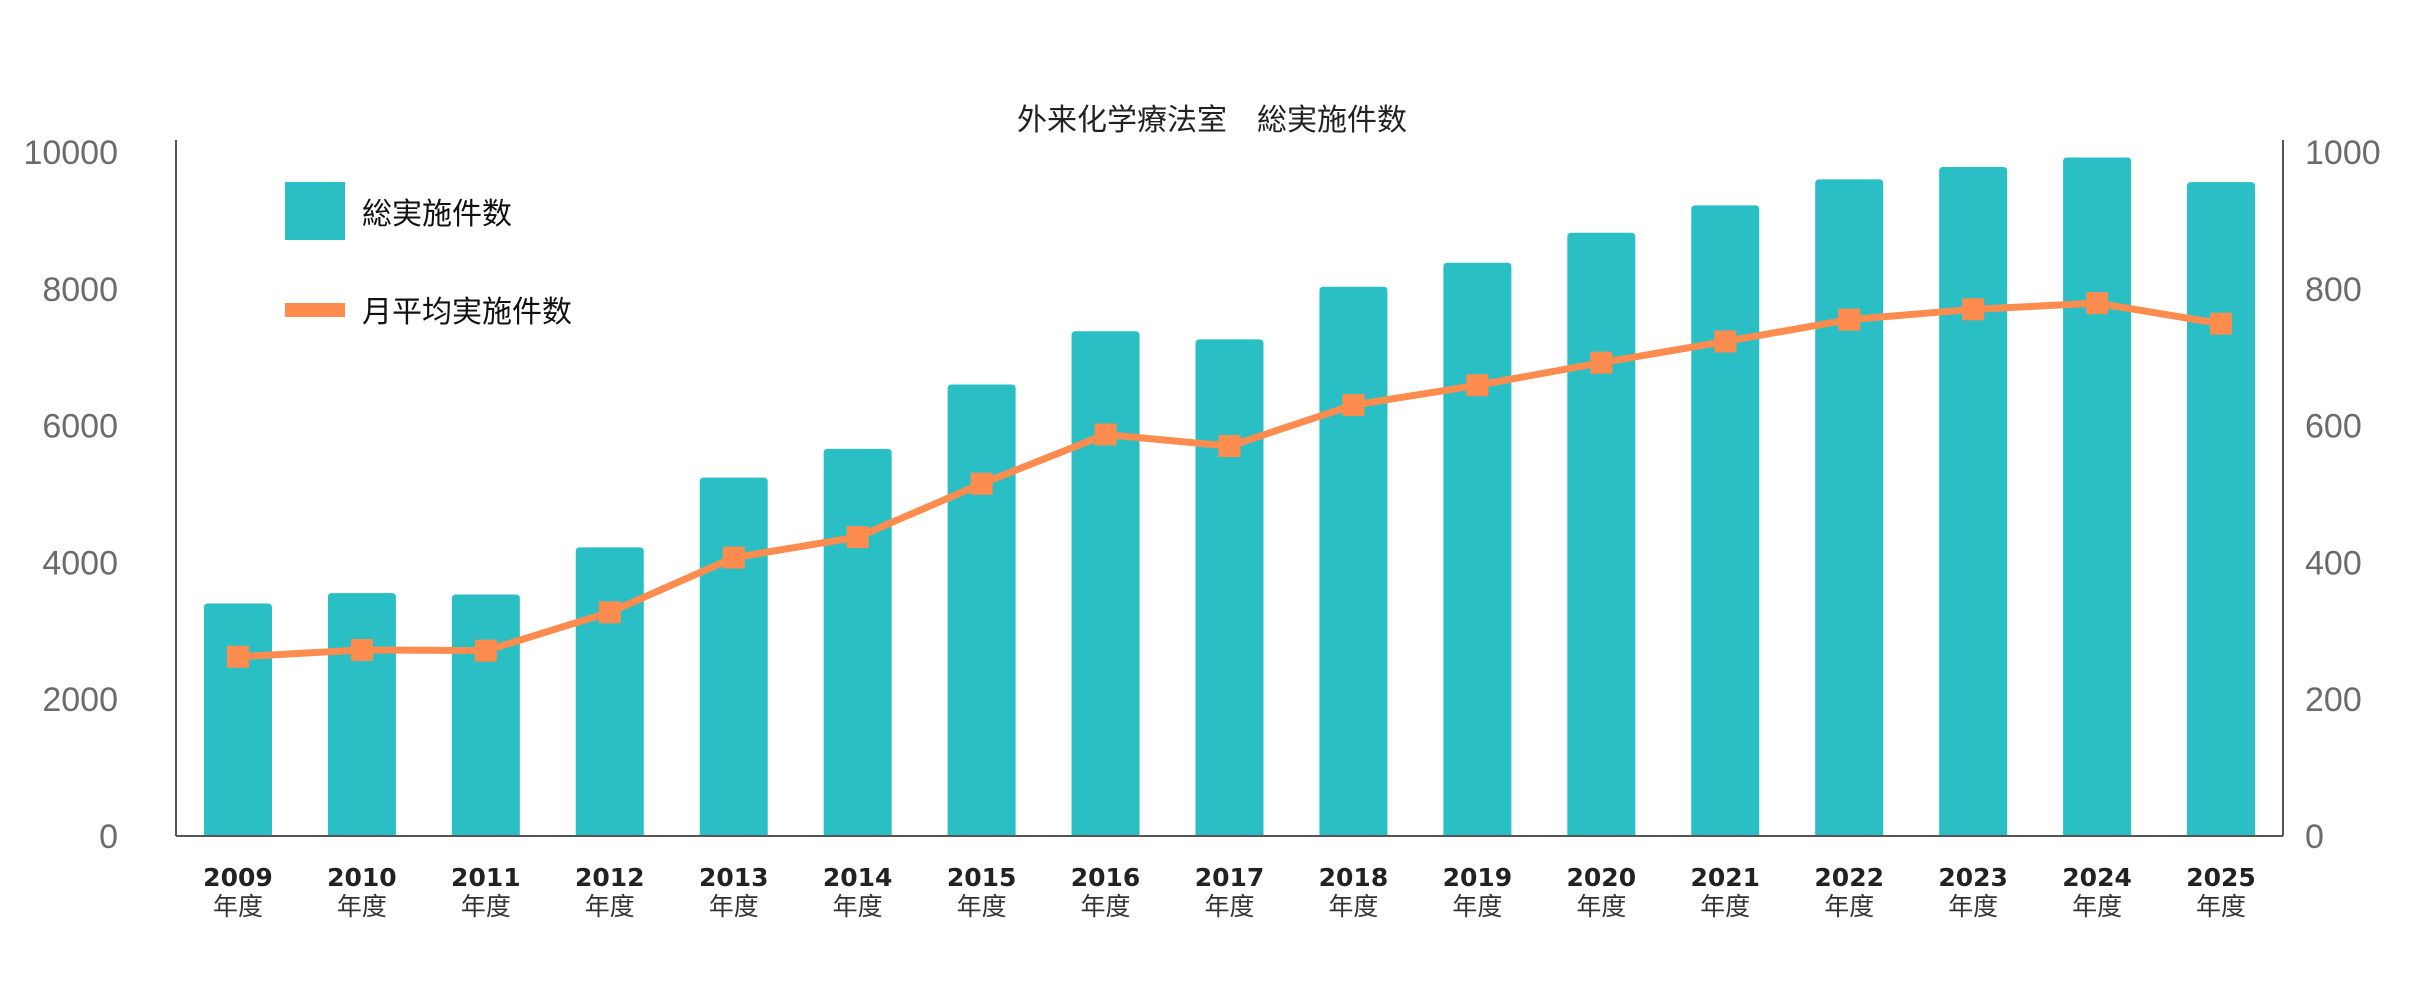 This screenshot has width=2418, height=982. What do you see at coordinates (1849, 319) in the screenshot?
I see `line-marker-2022` at bounding box center [1849, 319].